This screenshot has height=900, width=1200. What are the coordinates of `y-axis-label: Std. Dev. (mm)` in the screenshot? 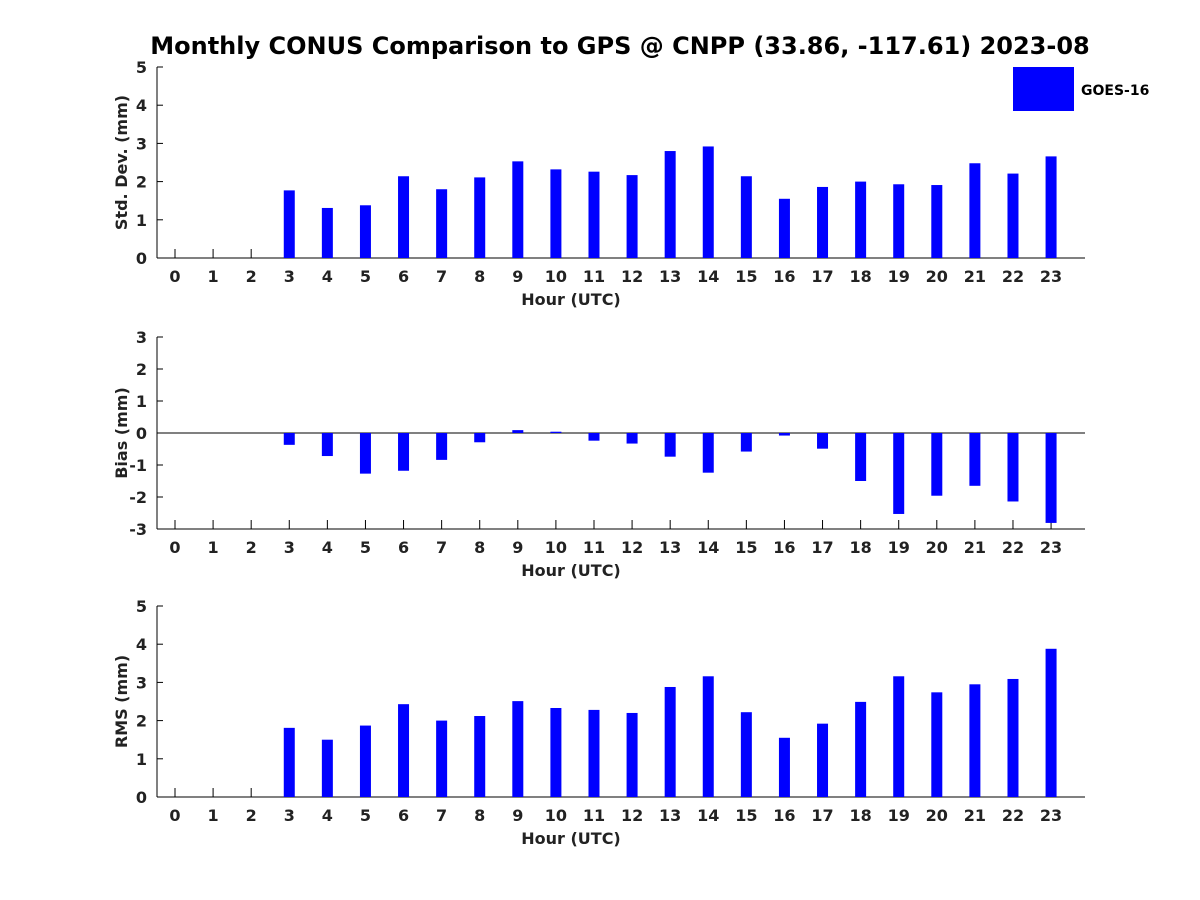 It's located at (121, 162).